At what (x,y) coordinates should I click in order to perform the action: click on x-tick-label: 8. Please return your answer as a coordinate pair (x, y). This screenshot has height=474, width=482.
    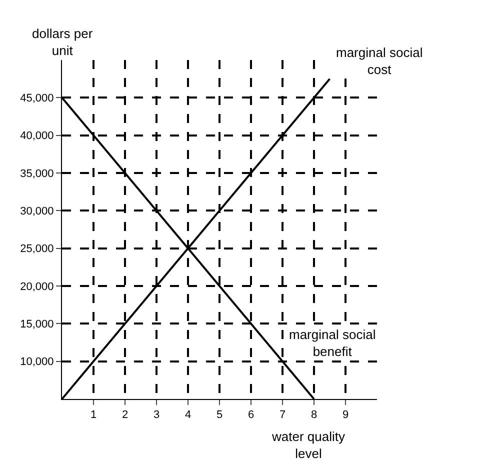
    Looking at the image, I should click on (314, 415).